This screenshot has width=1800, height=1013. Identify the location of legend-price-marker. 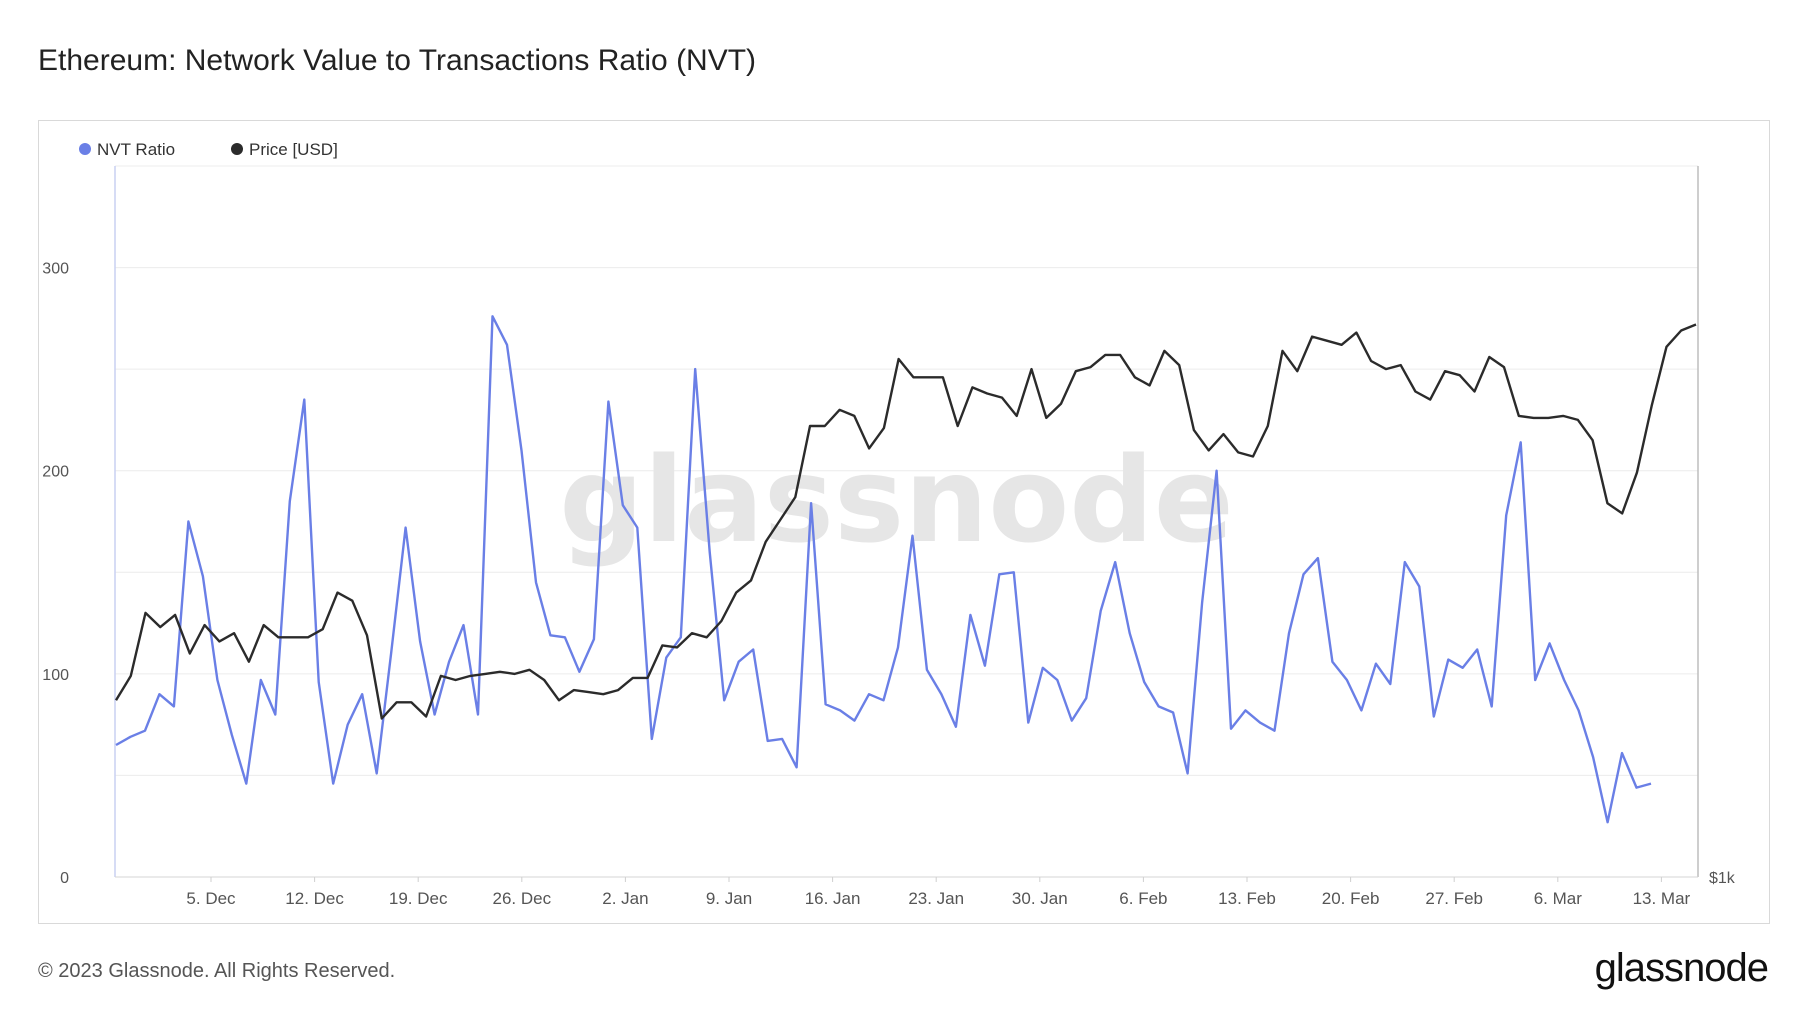
(237, 149).